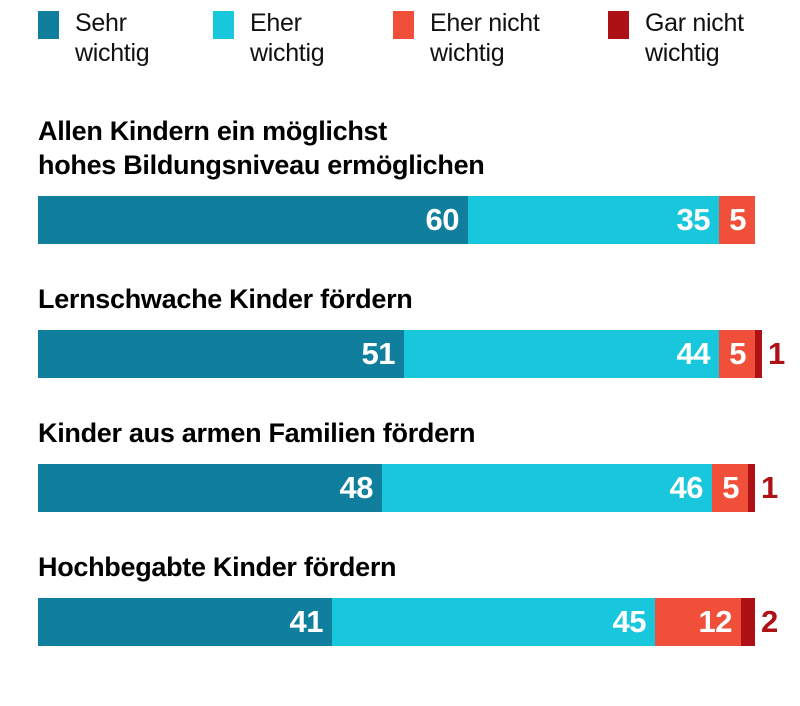 The width and height of the screenshot is (800, 706). I want to click on legend-item-sehr-wichtig: Sehr wichtig, so click(94, 38).